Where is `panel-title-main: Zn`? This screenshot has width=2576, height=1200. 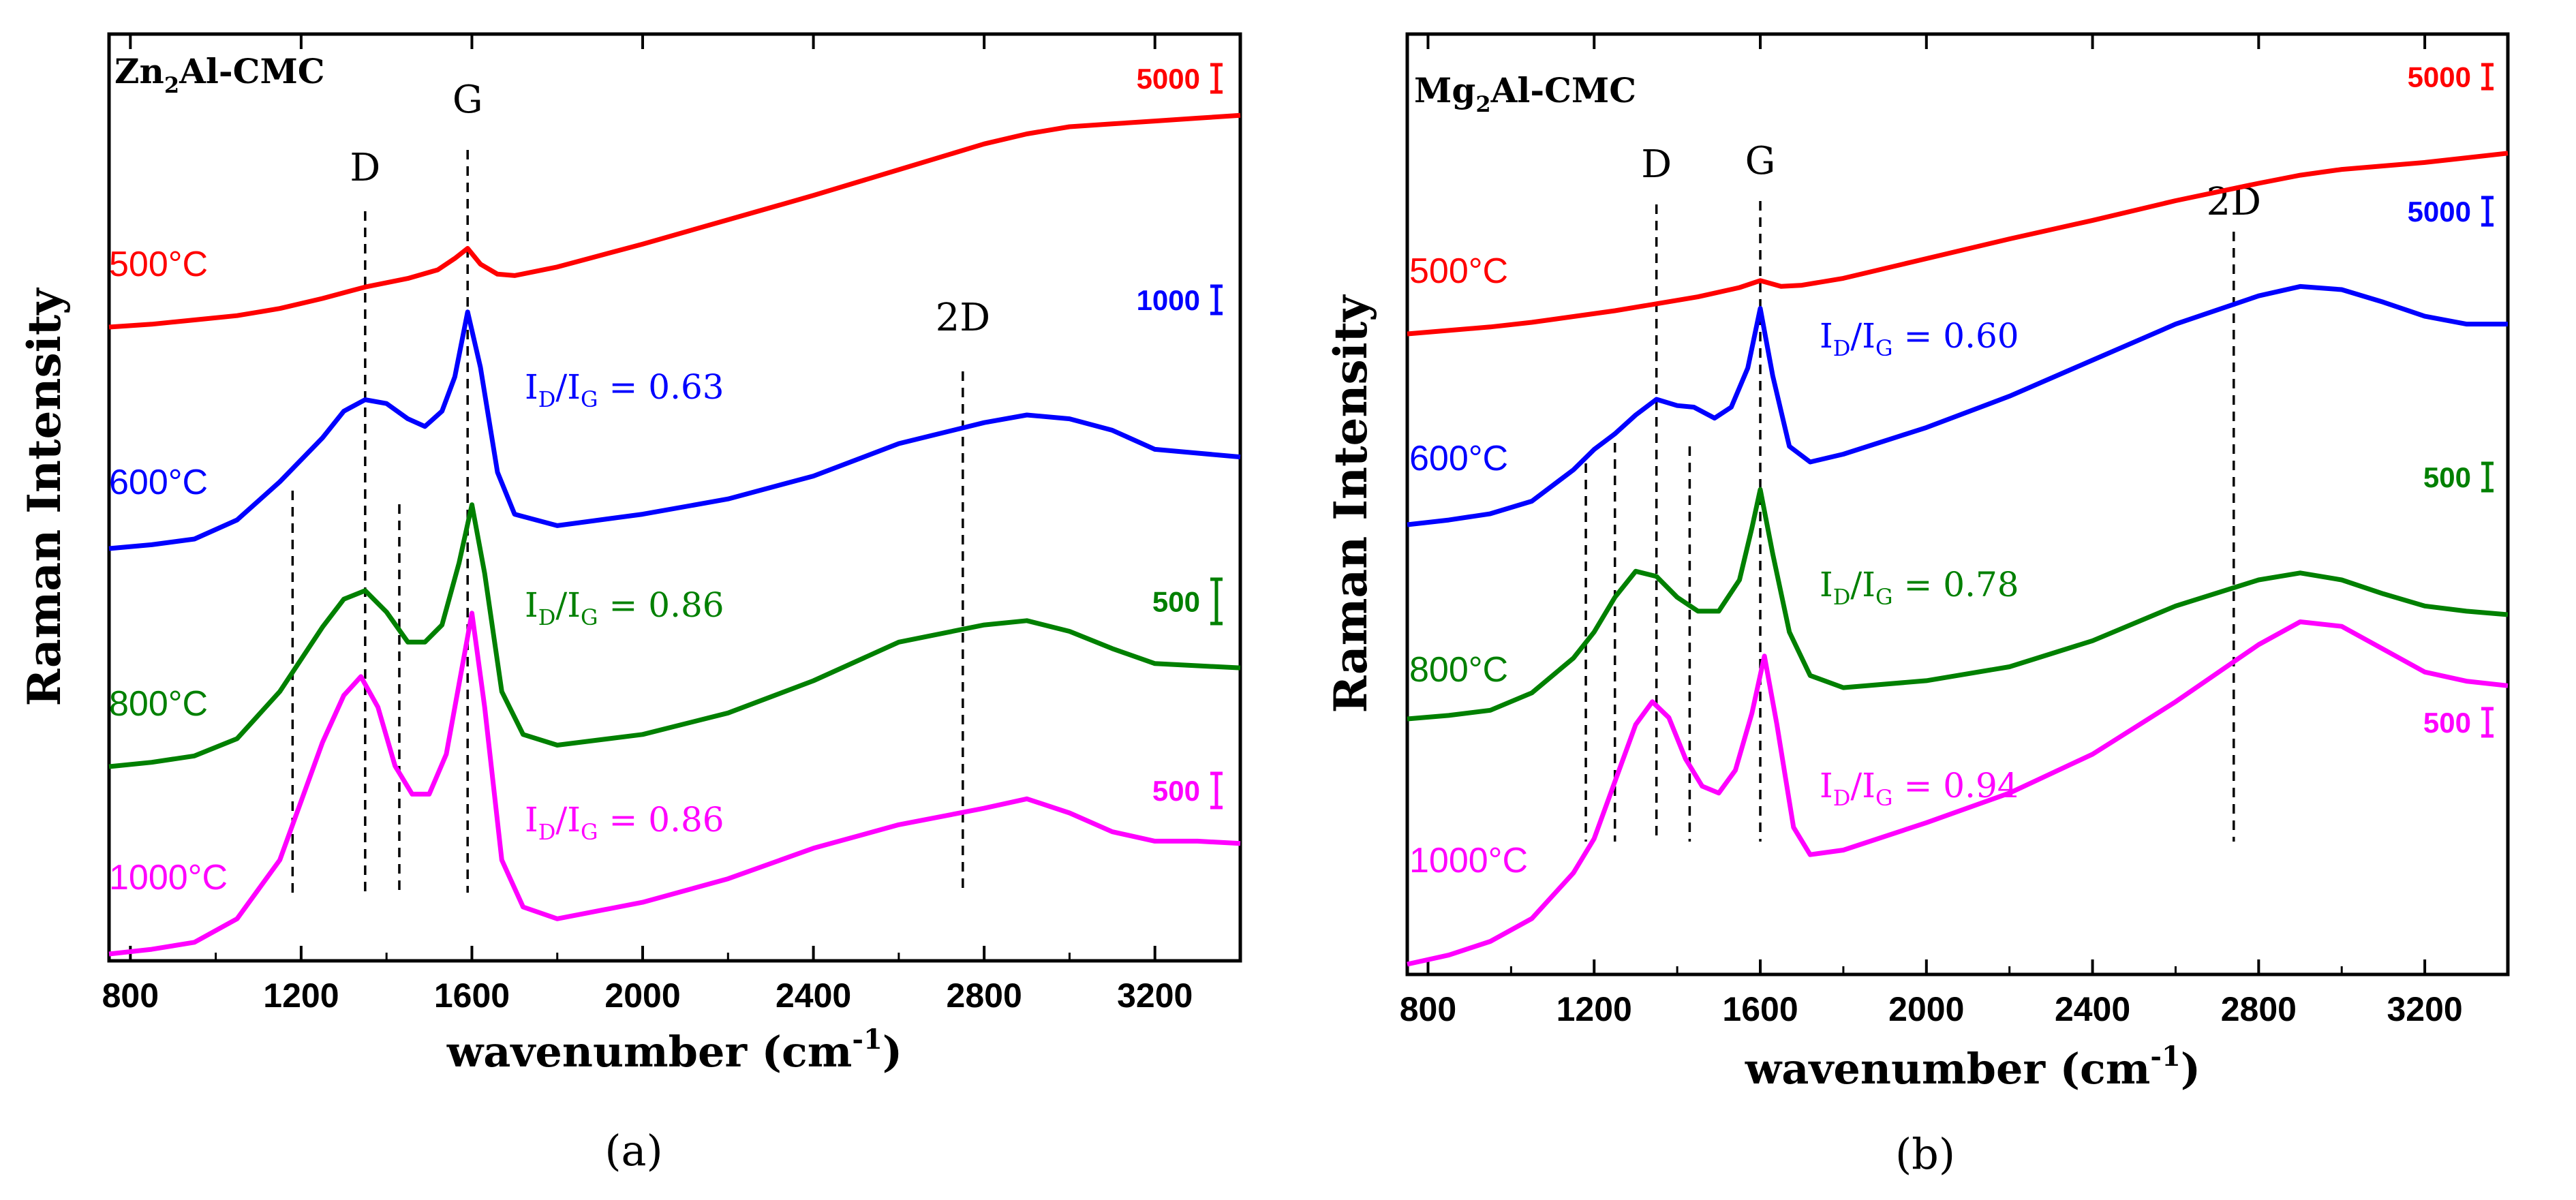 panel-title-main: Zn is located at coordinates (139, 71).